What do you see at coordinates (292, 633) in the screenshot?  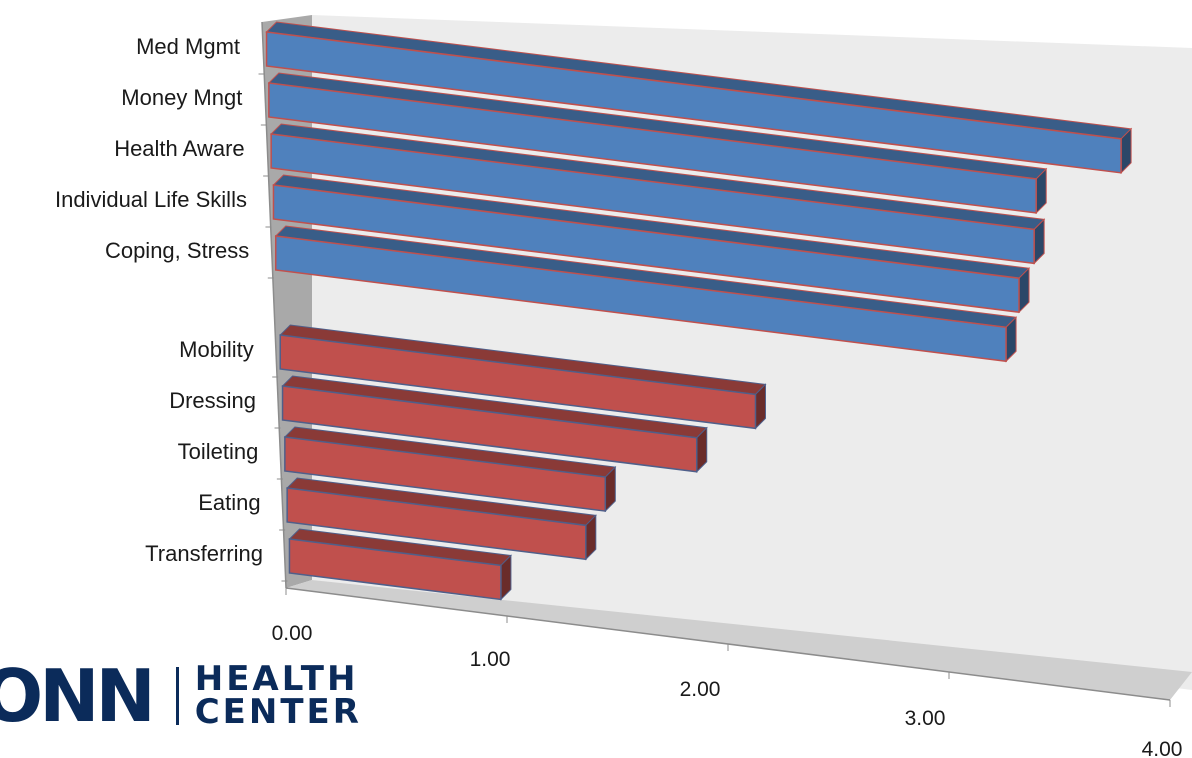 I see `x-tick-label: 0.00` at bounding box center [292, 633].